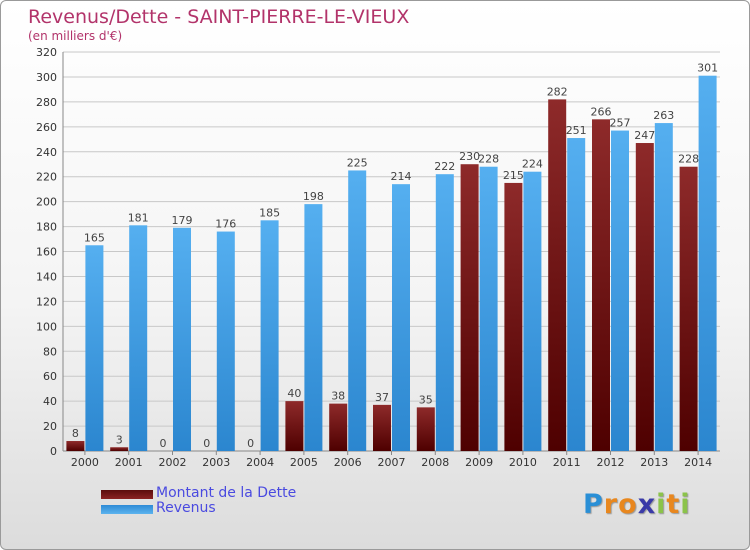  What do you see at coordinates (444, 166) in the screenshot?
I see `data-label-revenus: 222` at bounding box center [444, 166].